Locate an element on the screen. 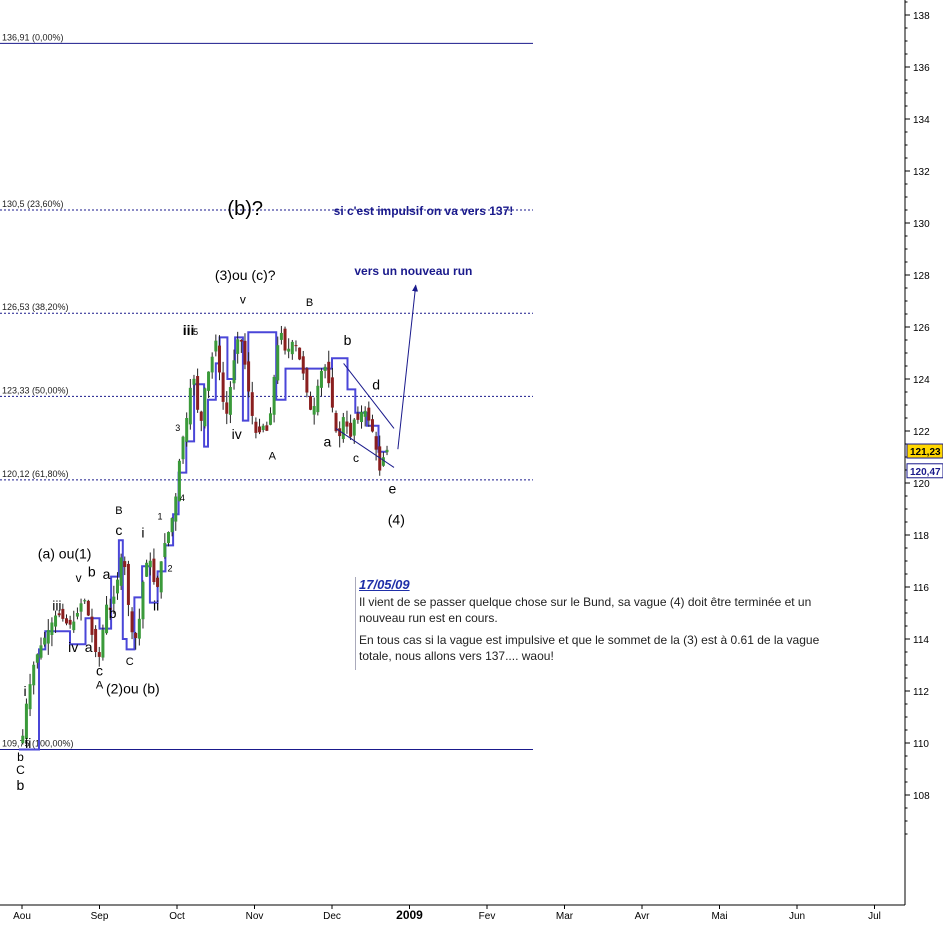 The width and height of the screenshot is (943, 925). y-tick-label: 128 is located at coordinates (921, 276).